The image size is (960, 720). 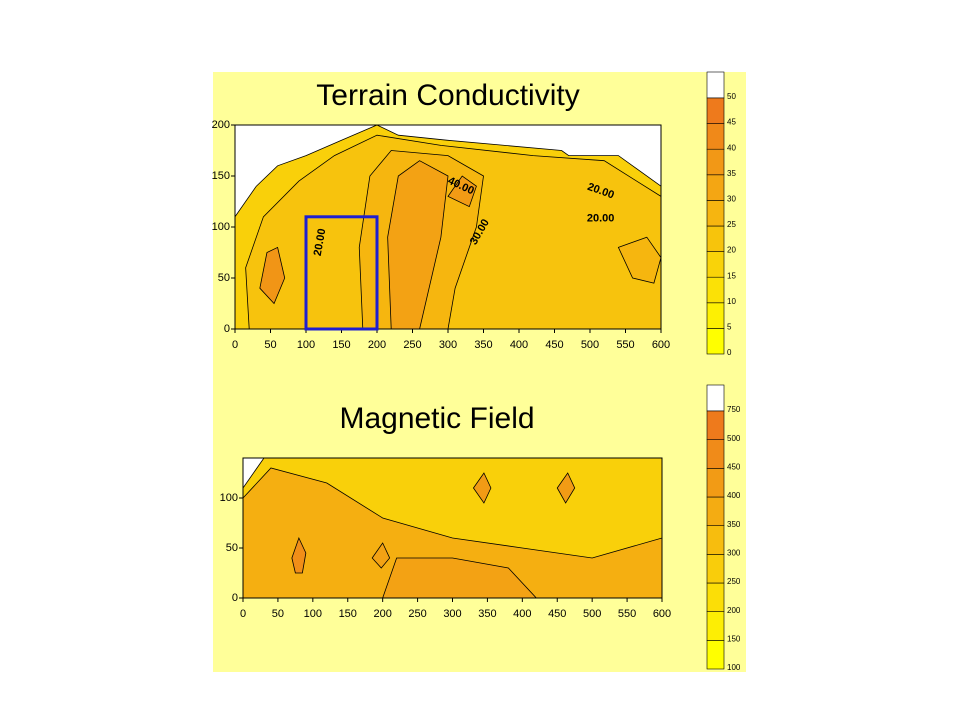 What do you see at coordinates (731, 199) in the screenshot?
I see `colorbar-label: 30` at bounding box center [731, 199].